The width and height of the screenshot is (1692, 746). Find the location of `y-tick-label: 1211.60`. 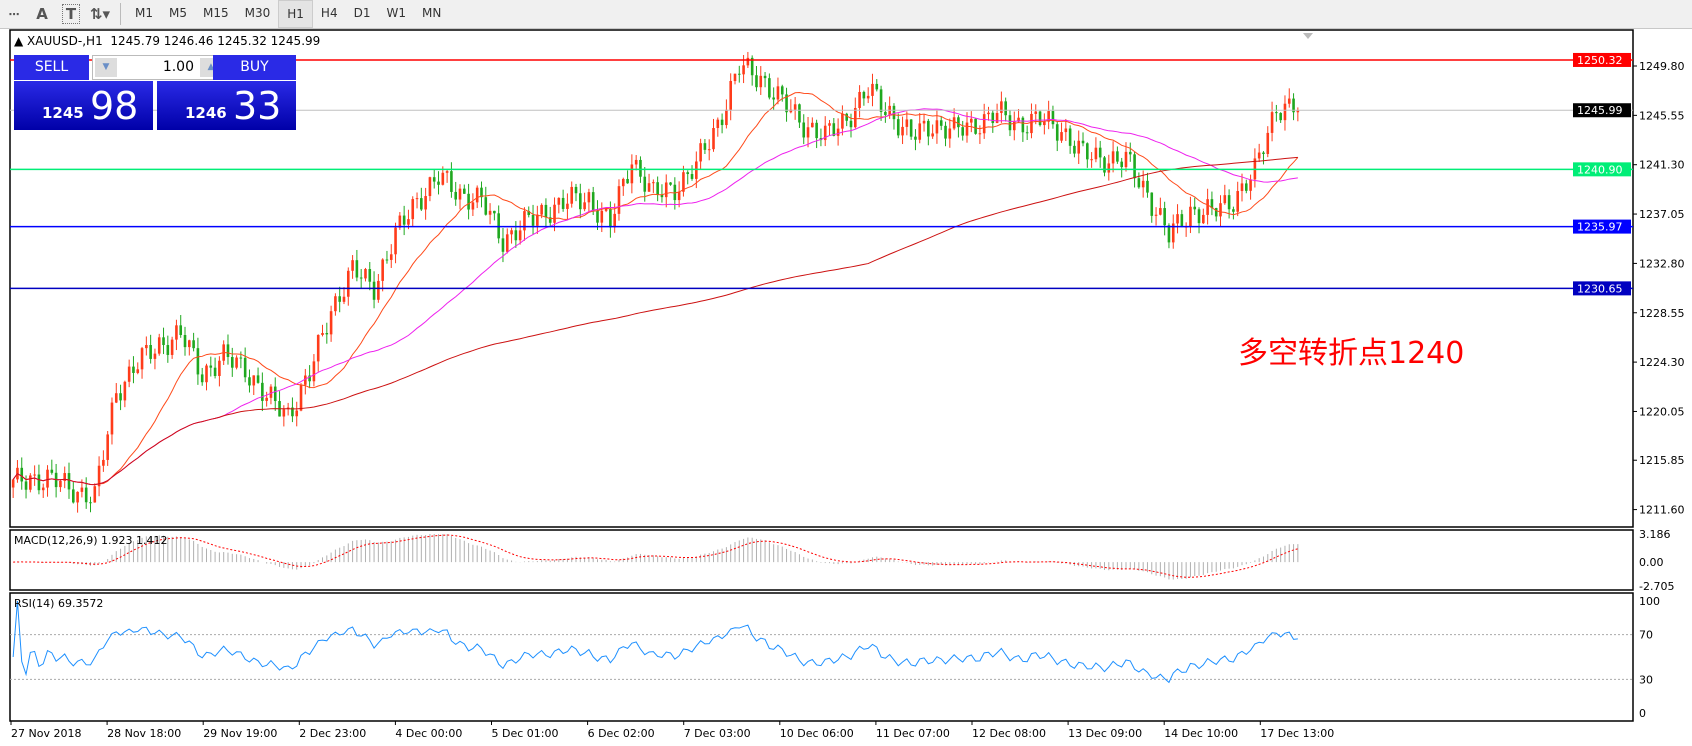

y-tick-label: 1211.60 is located at coordinates (1662, 510).